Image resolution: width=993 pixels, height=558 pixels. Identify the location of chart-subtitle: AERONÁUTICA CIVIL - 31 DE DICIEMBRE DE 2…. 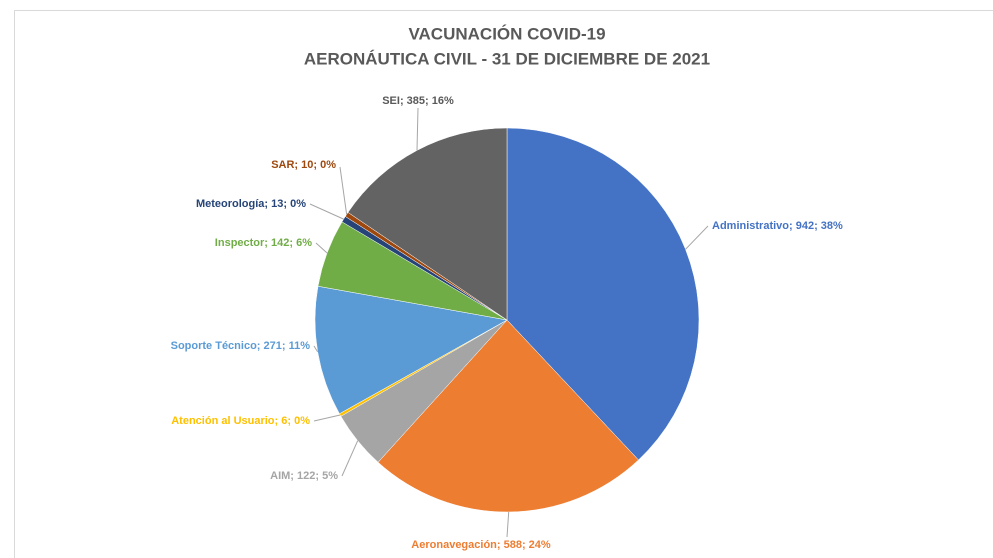
(507, 58).